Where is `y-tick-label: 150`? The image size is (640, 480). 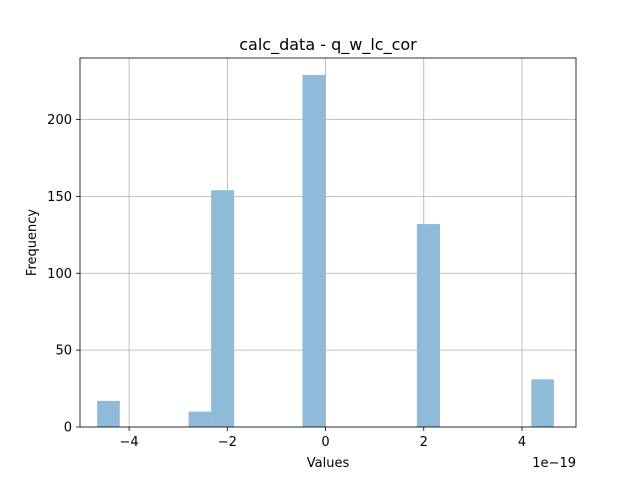 y-tick-label: 150 is located at coordinates (59, 197).